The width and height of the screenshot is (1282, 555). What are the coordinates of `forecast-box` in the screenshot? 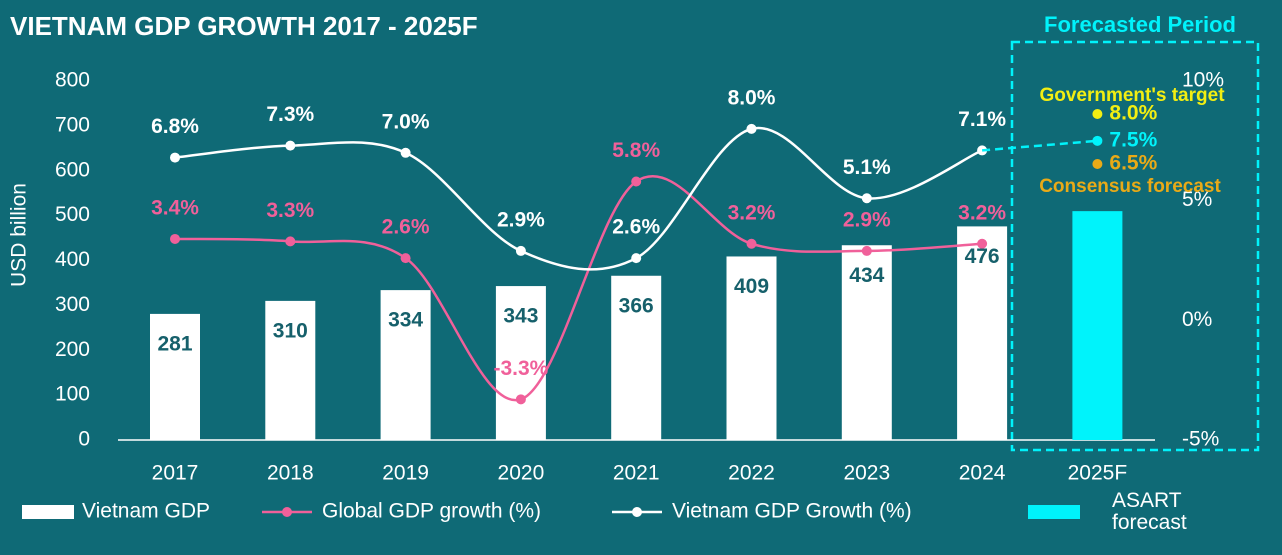 It's located at (1135, 246).